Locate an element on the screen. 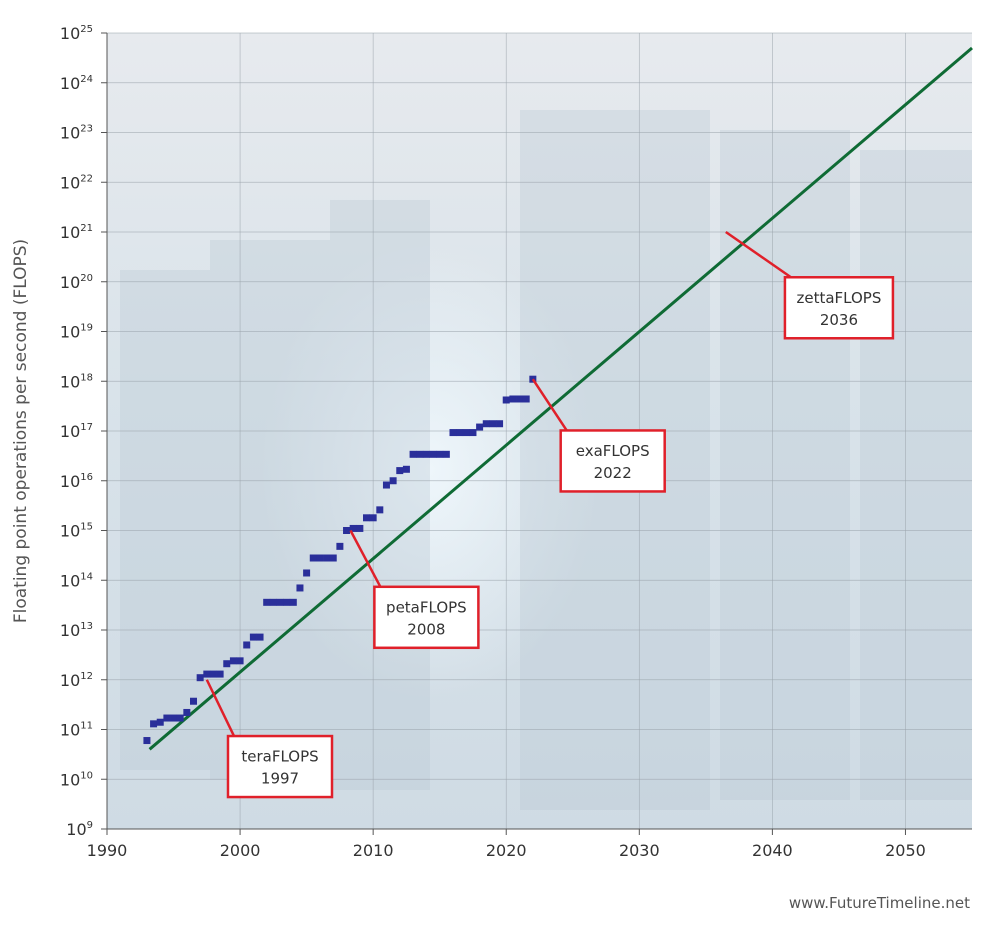  x-tick-label: 2010 is located at coordinates (373, 850).